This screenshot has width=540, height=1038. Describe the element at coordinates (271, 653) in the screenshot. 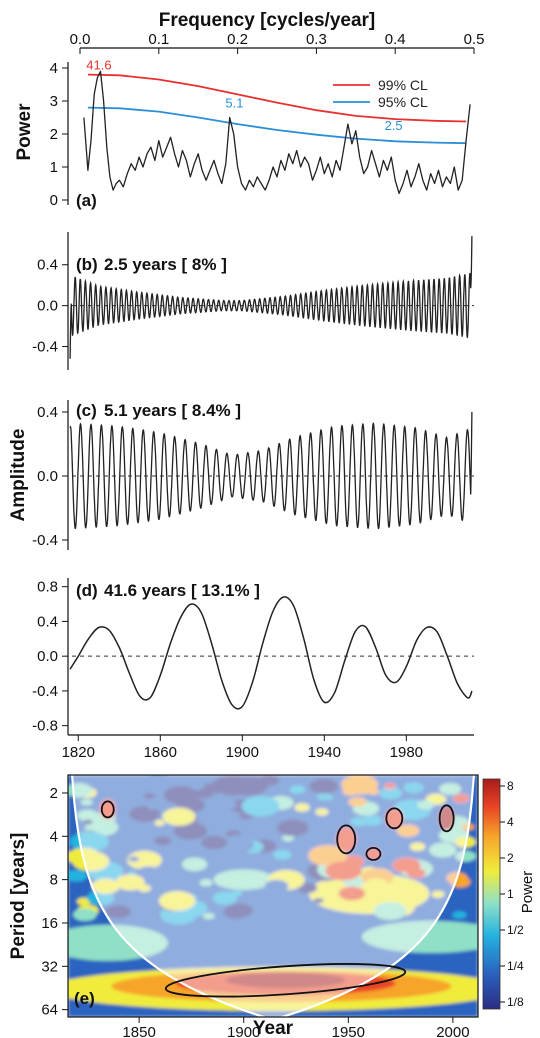

I see `panel-d-series-line` at that location.